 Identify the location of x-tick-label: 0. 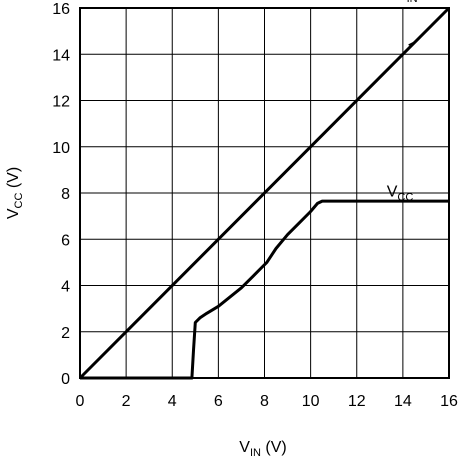
(80, 401).